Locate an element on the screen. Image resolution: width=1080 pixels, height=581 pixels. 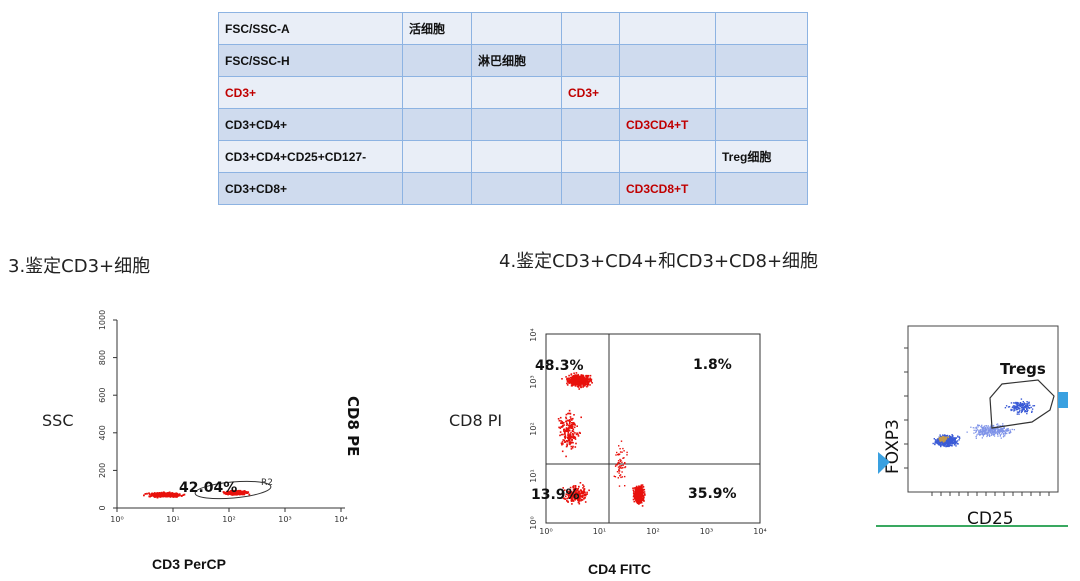
plot1-x-tick-label: 10² is located at coordinates (228, 519).